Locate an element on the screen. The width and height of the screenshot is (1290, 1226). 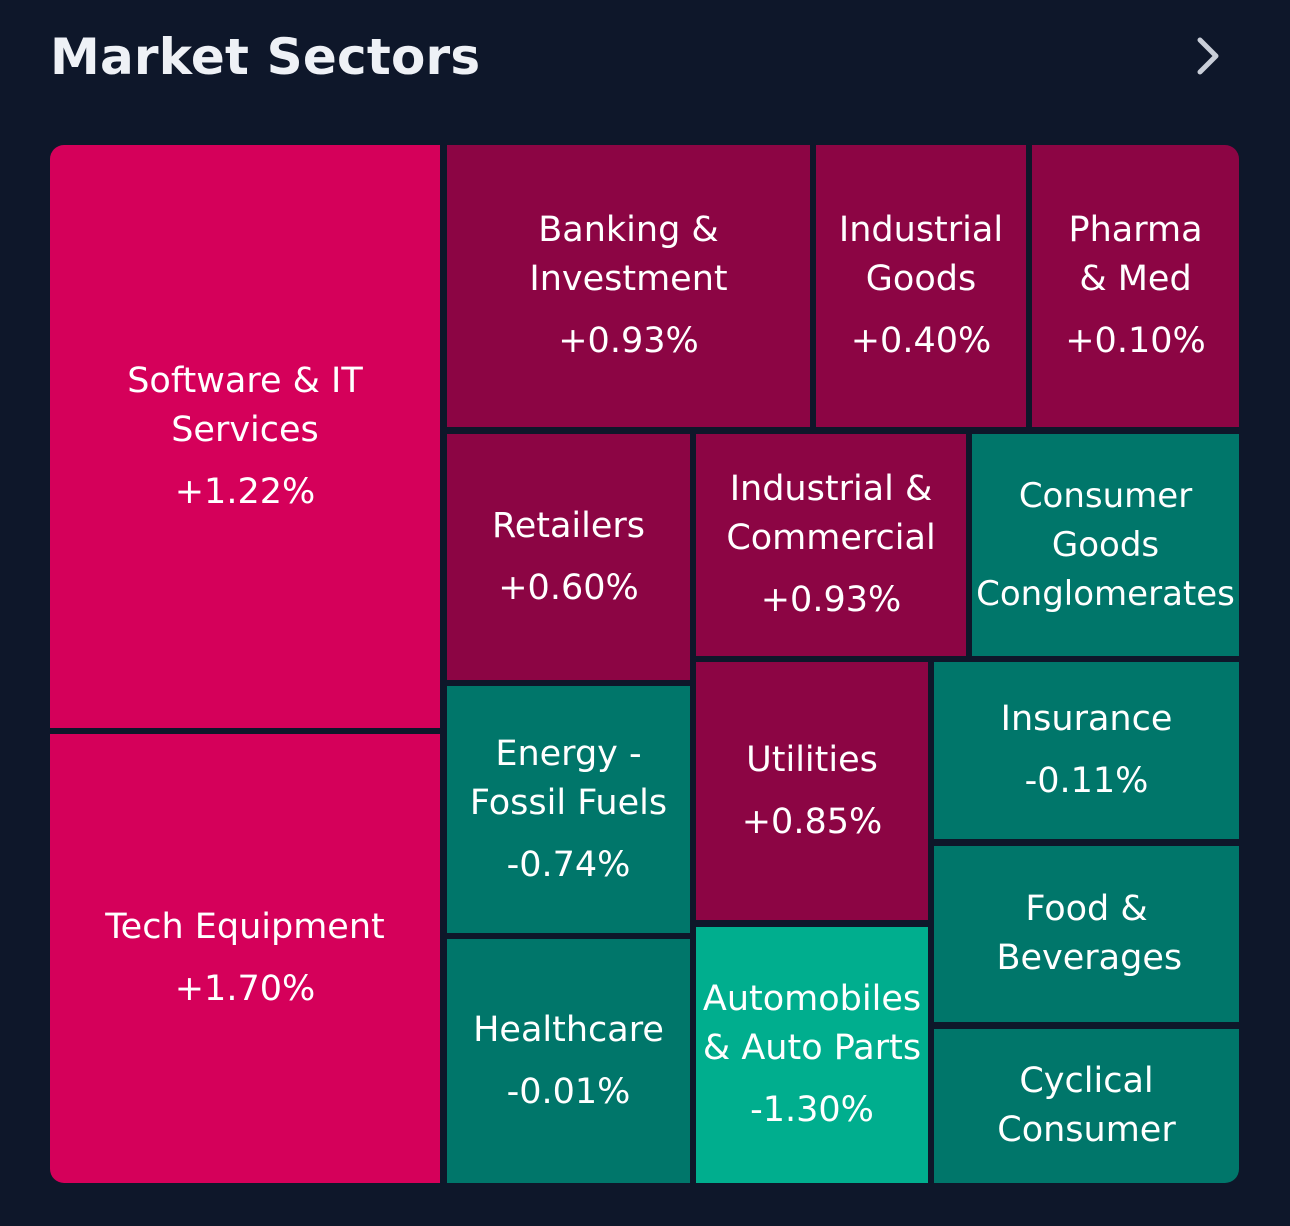
sector-name: Consumer Goods Conglomerates is located at coordinates (1105, 544).